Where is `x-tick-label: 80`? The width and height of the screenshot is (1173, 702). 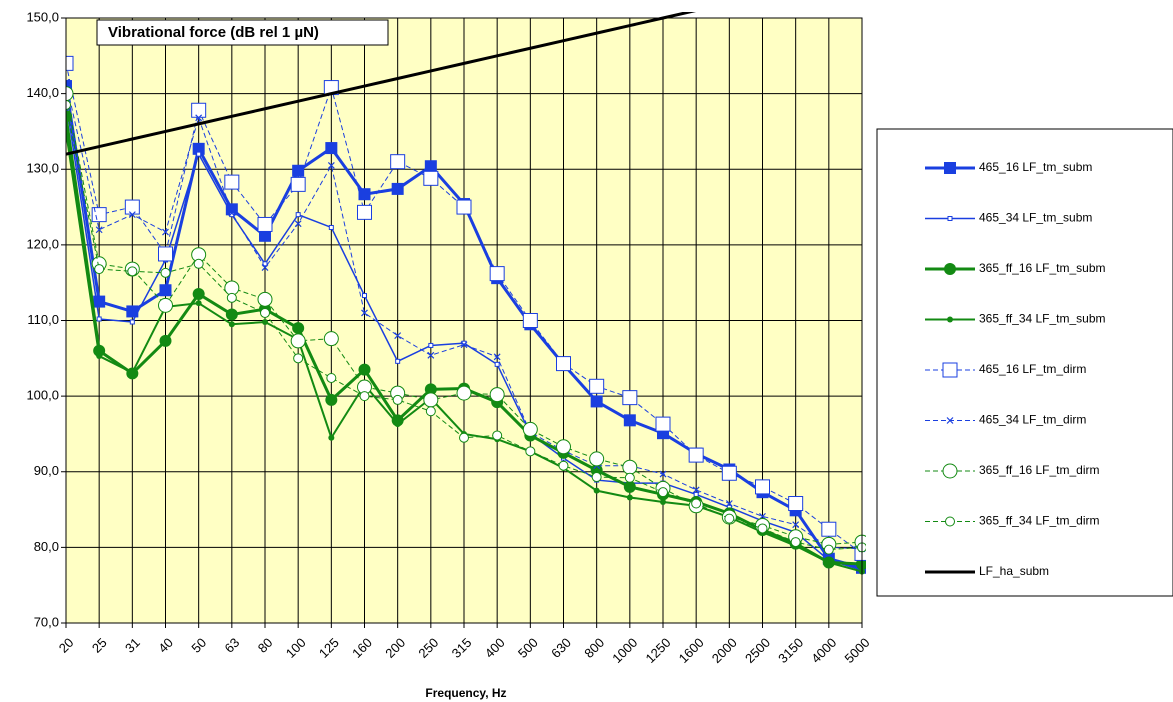 x-tick-label: 80 is located at coordinates (265, 645).